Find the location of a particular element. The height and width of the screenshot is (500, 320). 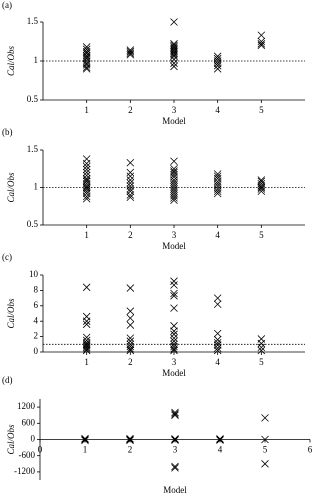

panel-label: (a) is located at coordinates (7, 5).